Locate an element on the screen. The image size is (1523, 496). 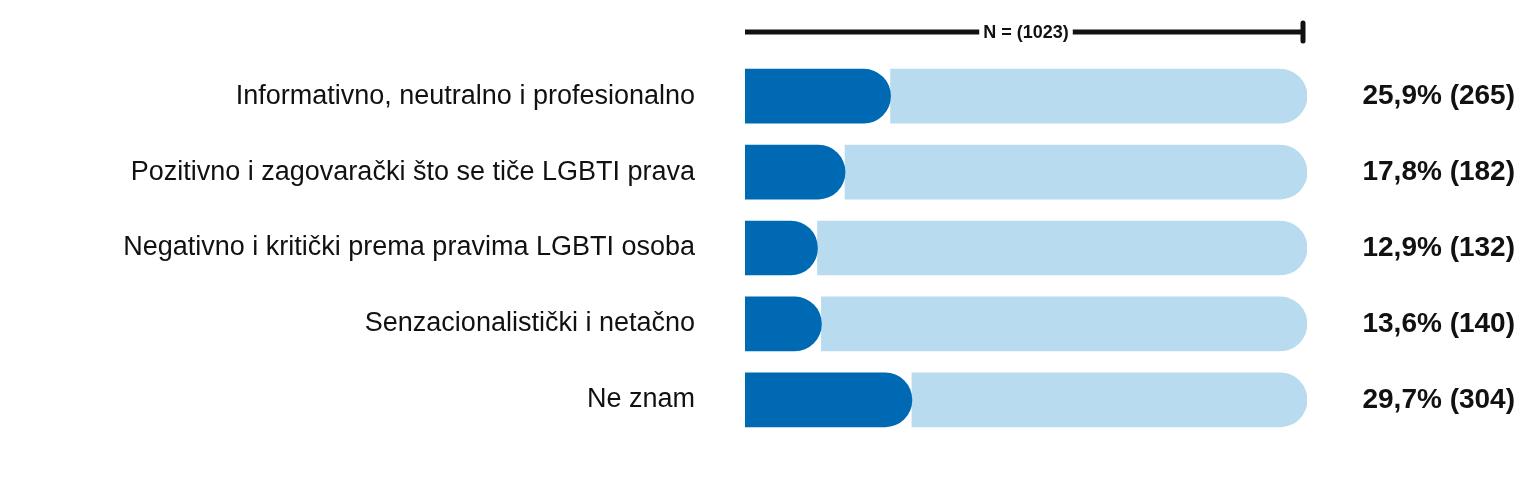
data-label: 25,9% (265) is located at coordinates (1438, 94).